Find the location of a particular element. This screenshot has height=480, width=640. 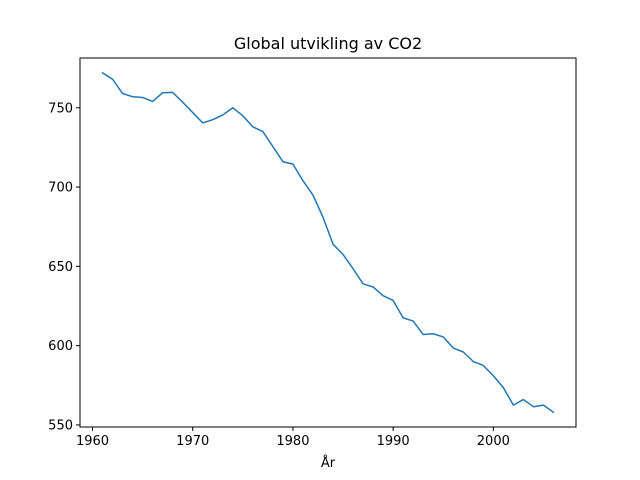

x-tick-label: 2000 is located at coordinates (493, 441).